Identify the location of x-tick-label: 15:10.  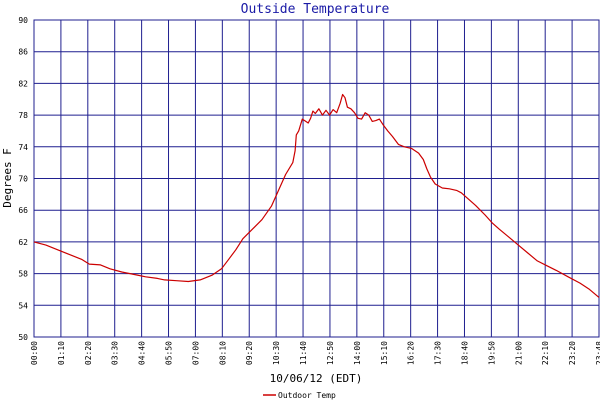
(384, 353).